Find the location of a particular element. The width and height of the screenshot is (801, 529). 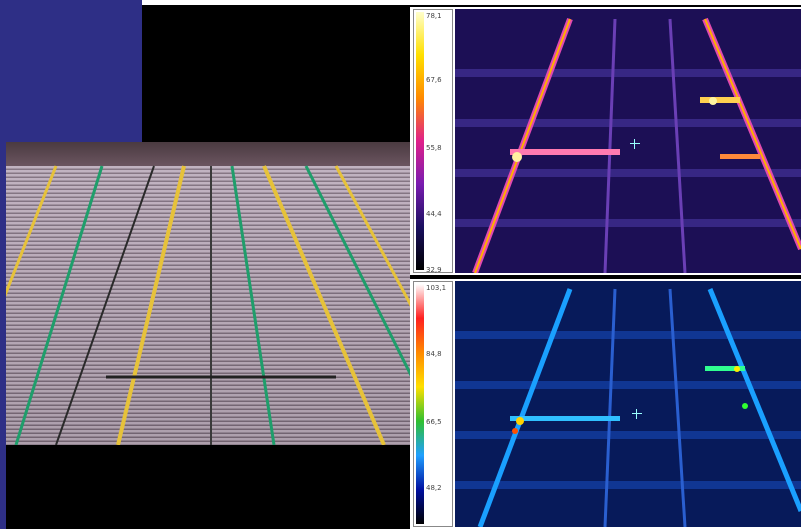

scale-tick: 84,8 is located at coordinates (434, 354).